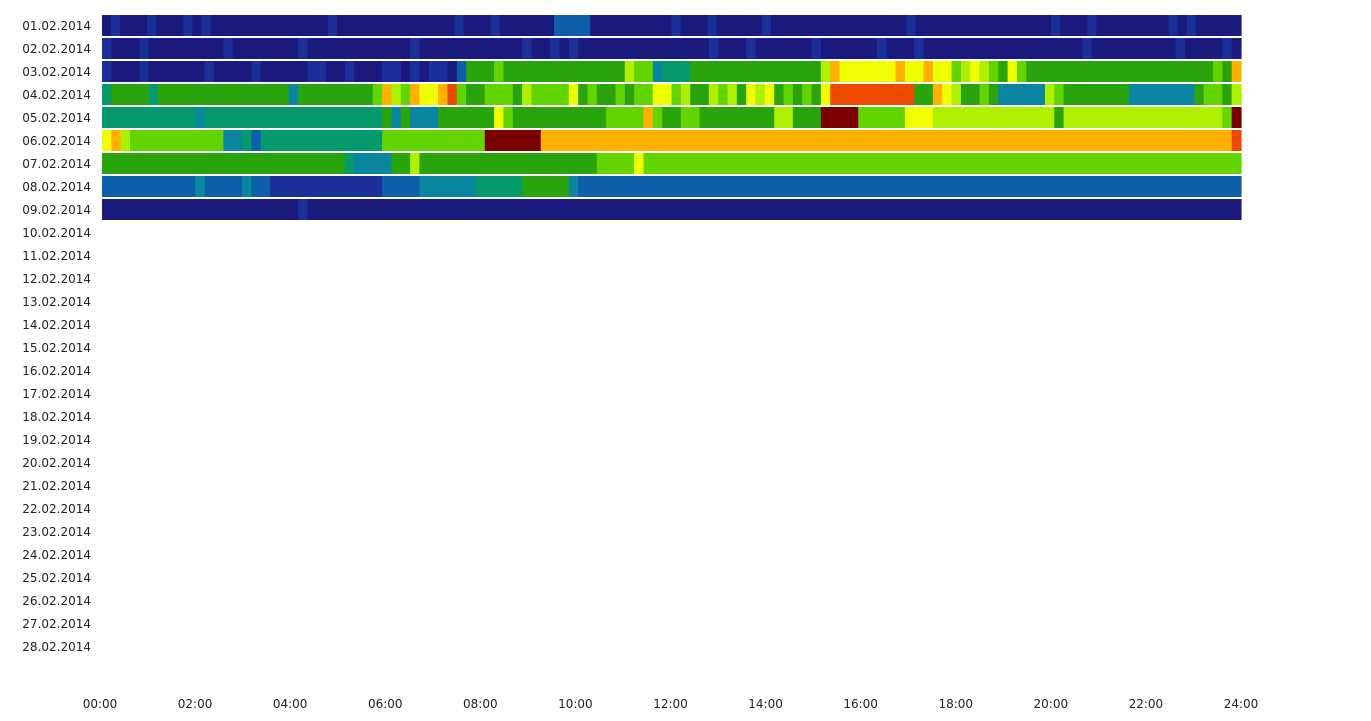 This screenshot has height=721, width=1371. I want to click on row-label: 20.02.2014, so click(56, 463).